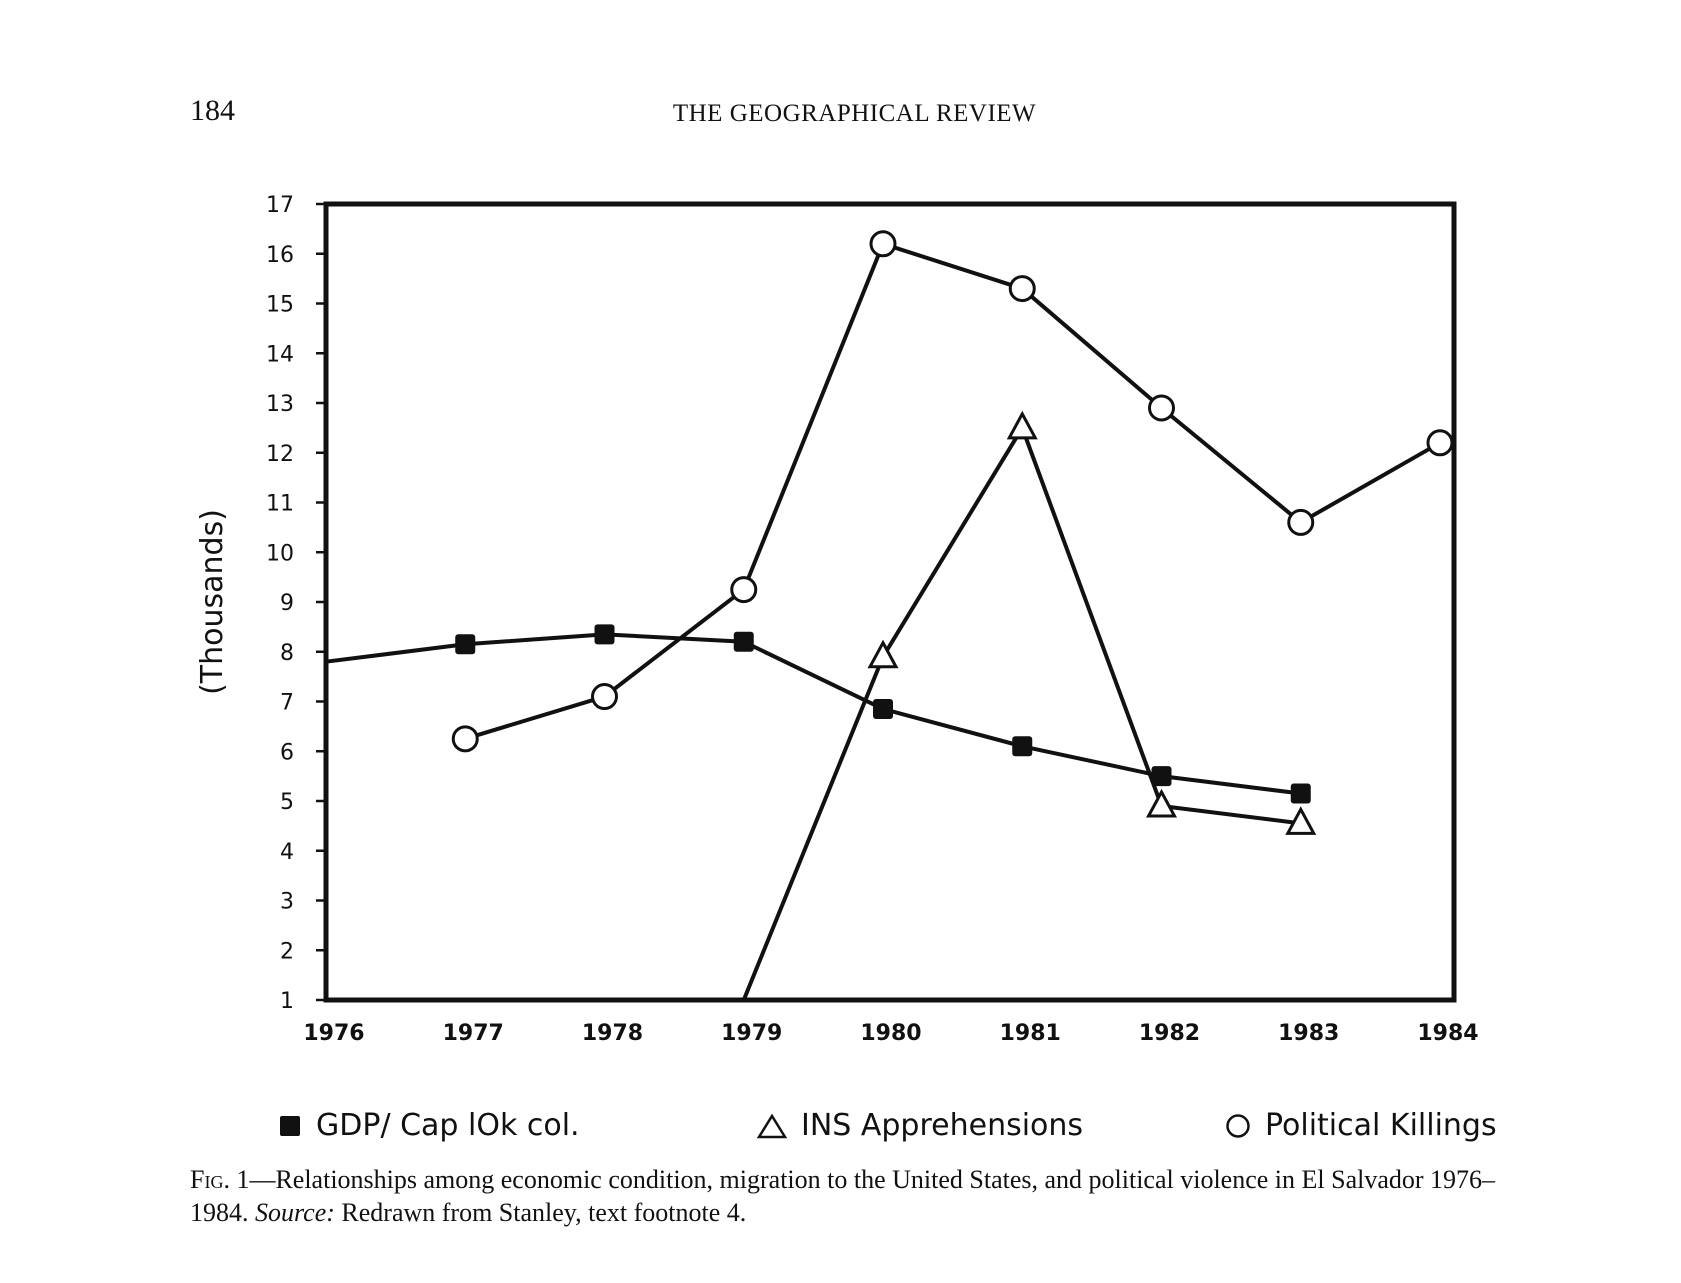  Describe the element at coordinates (287, 802) in the screenshot. I see `y-tick-label: 5` at that location.